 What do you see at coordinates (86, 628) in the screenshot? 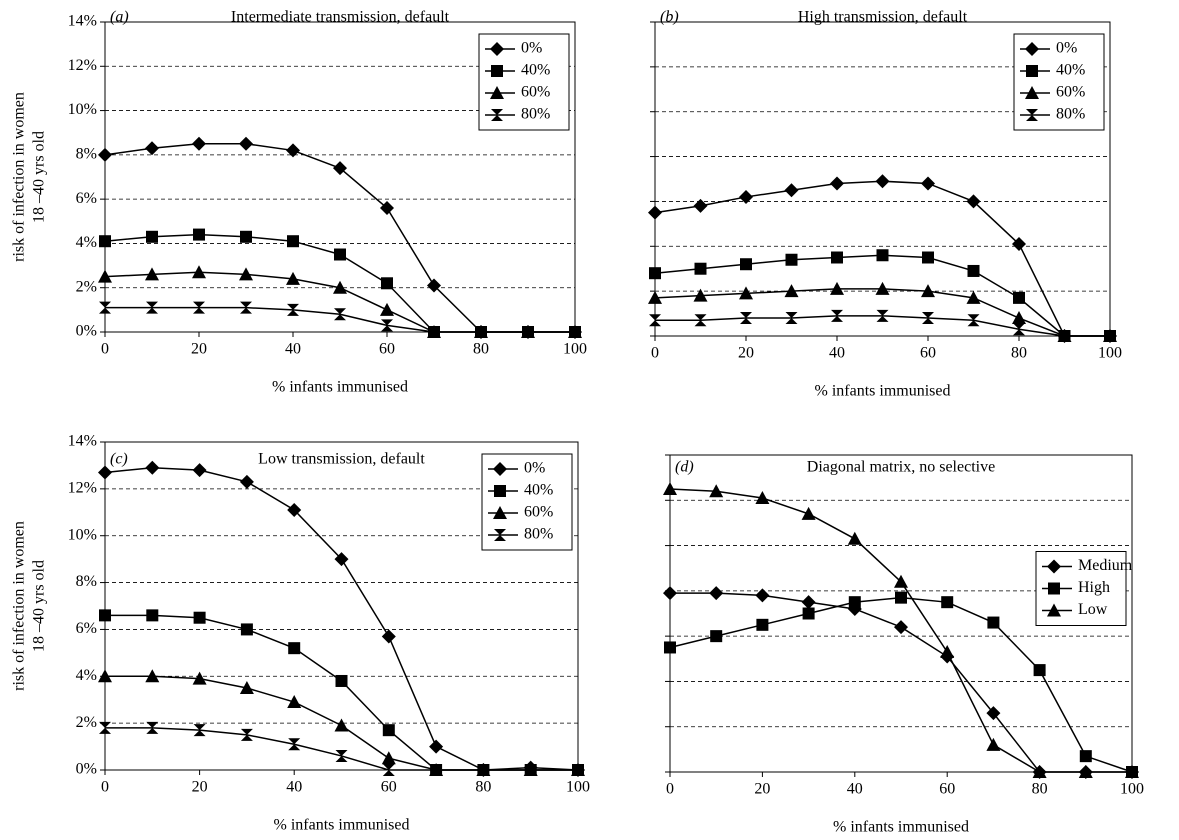
I see `y-tick-label: 6%` at bounding box center [86, 628].